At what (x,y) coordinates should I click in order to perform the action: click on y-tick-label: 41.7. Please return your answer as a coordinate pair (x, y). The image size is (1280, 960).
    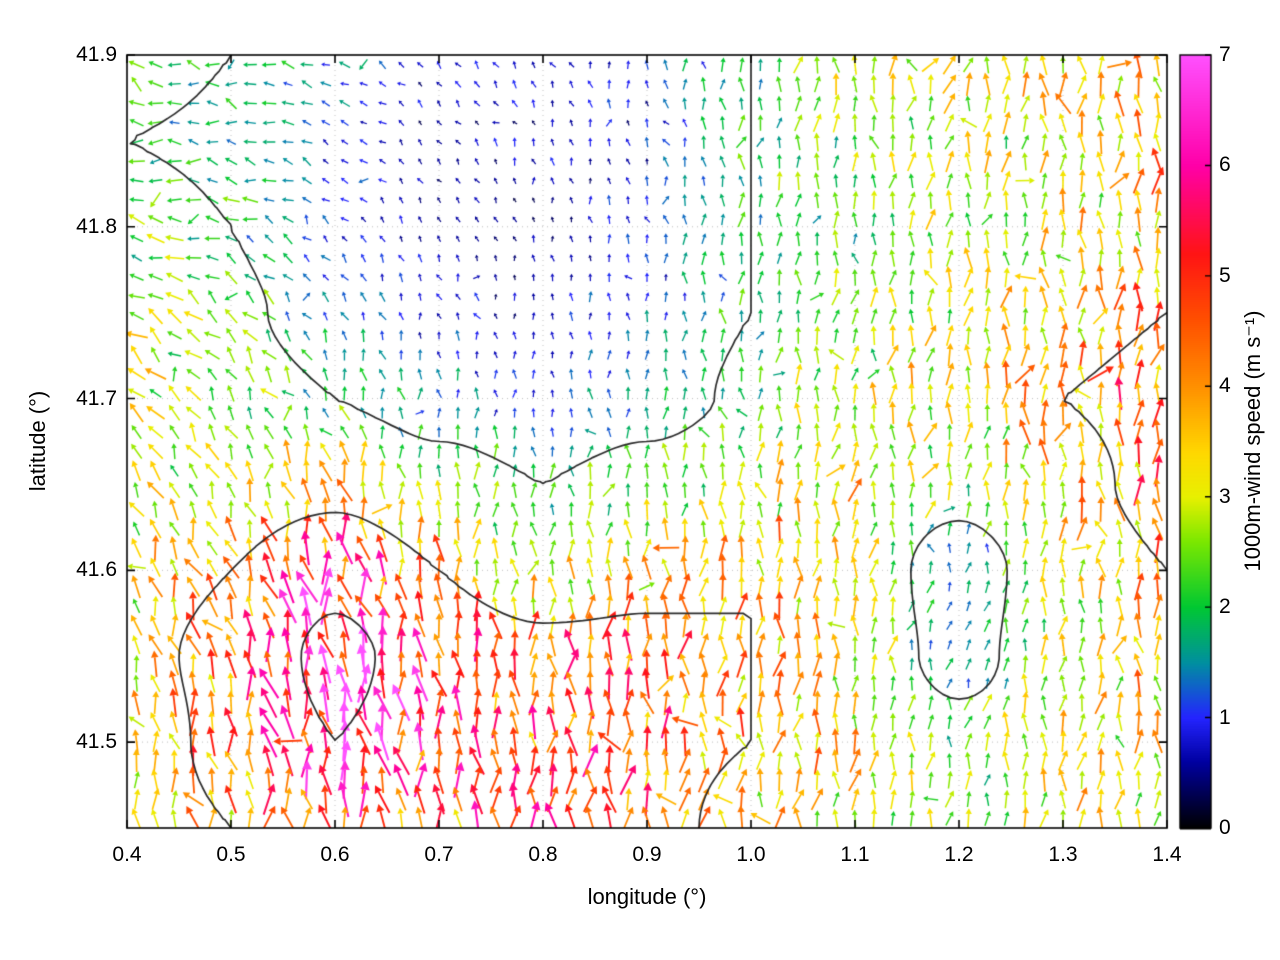
    Looking at the image, I should click on (96, 398).